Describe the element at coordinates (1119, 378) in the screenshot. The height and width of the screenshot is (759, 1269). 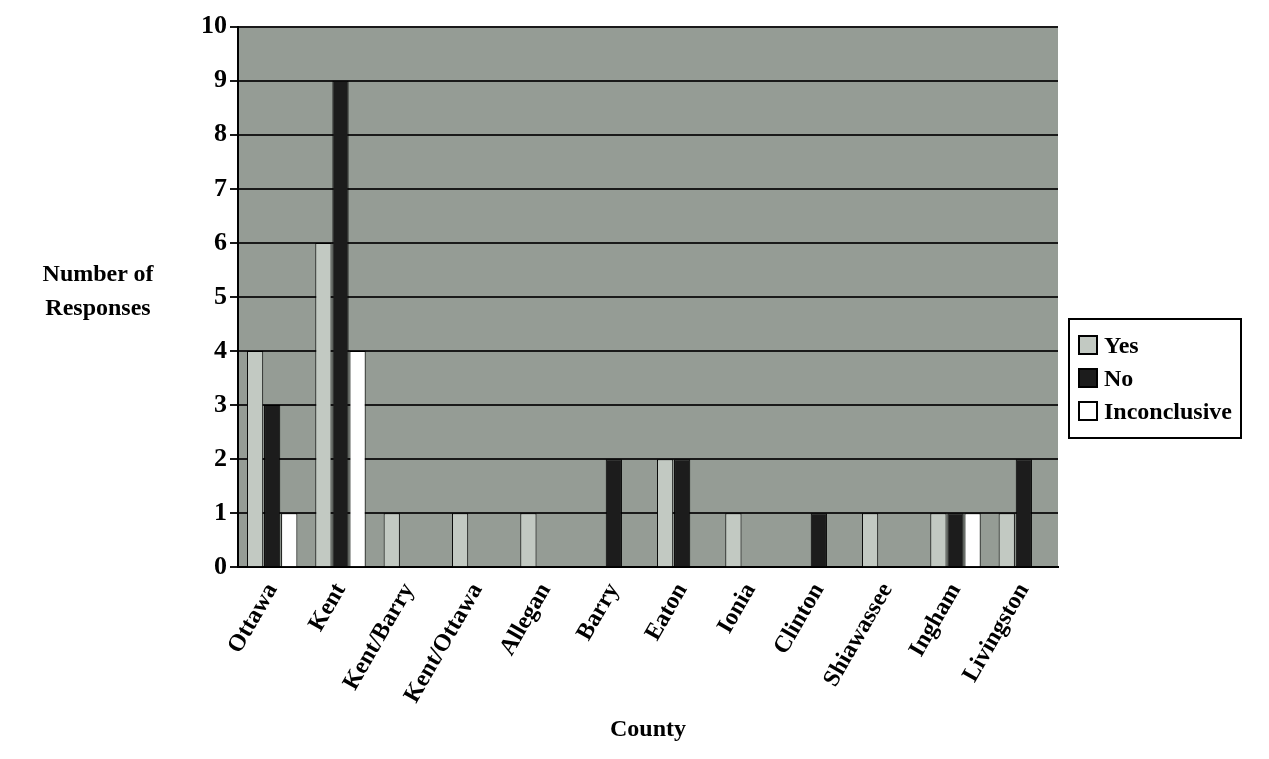
I see `legend-label: No` at that location.